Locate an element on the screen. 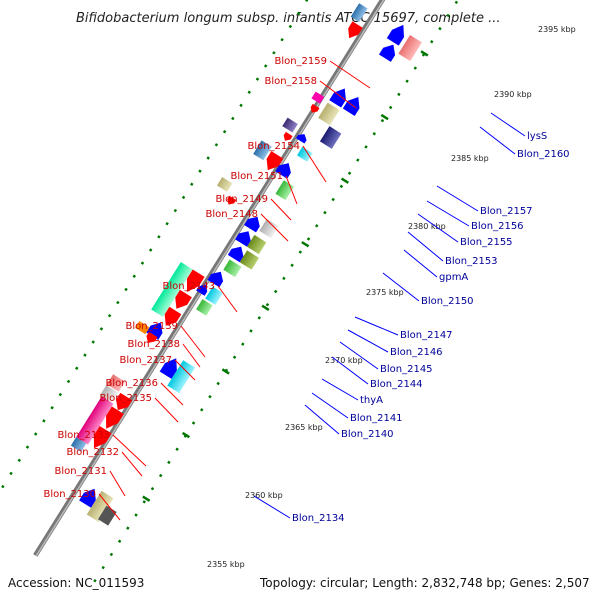  gene-label-blon-2132: Blon_2132 is located at coordinates (92, 452).